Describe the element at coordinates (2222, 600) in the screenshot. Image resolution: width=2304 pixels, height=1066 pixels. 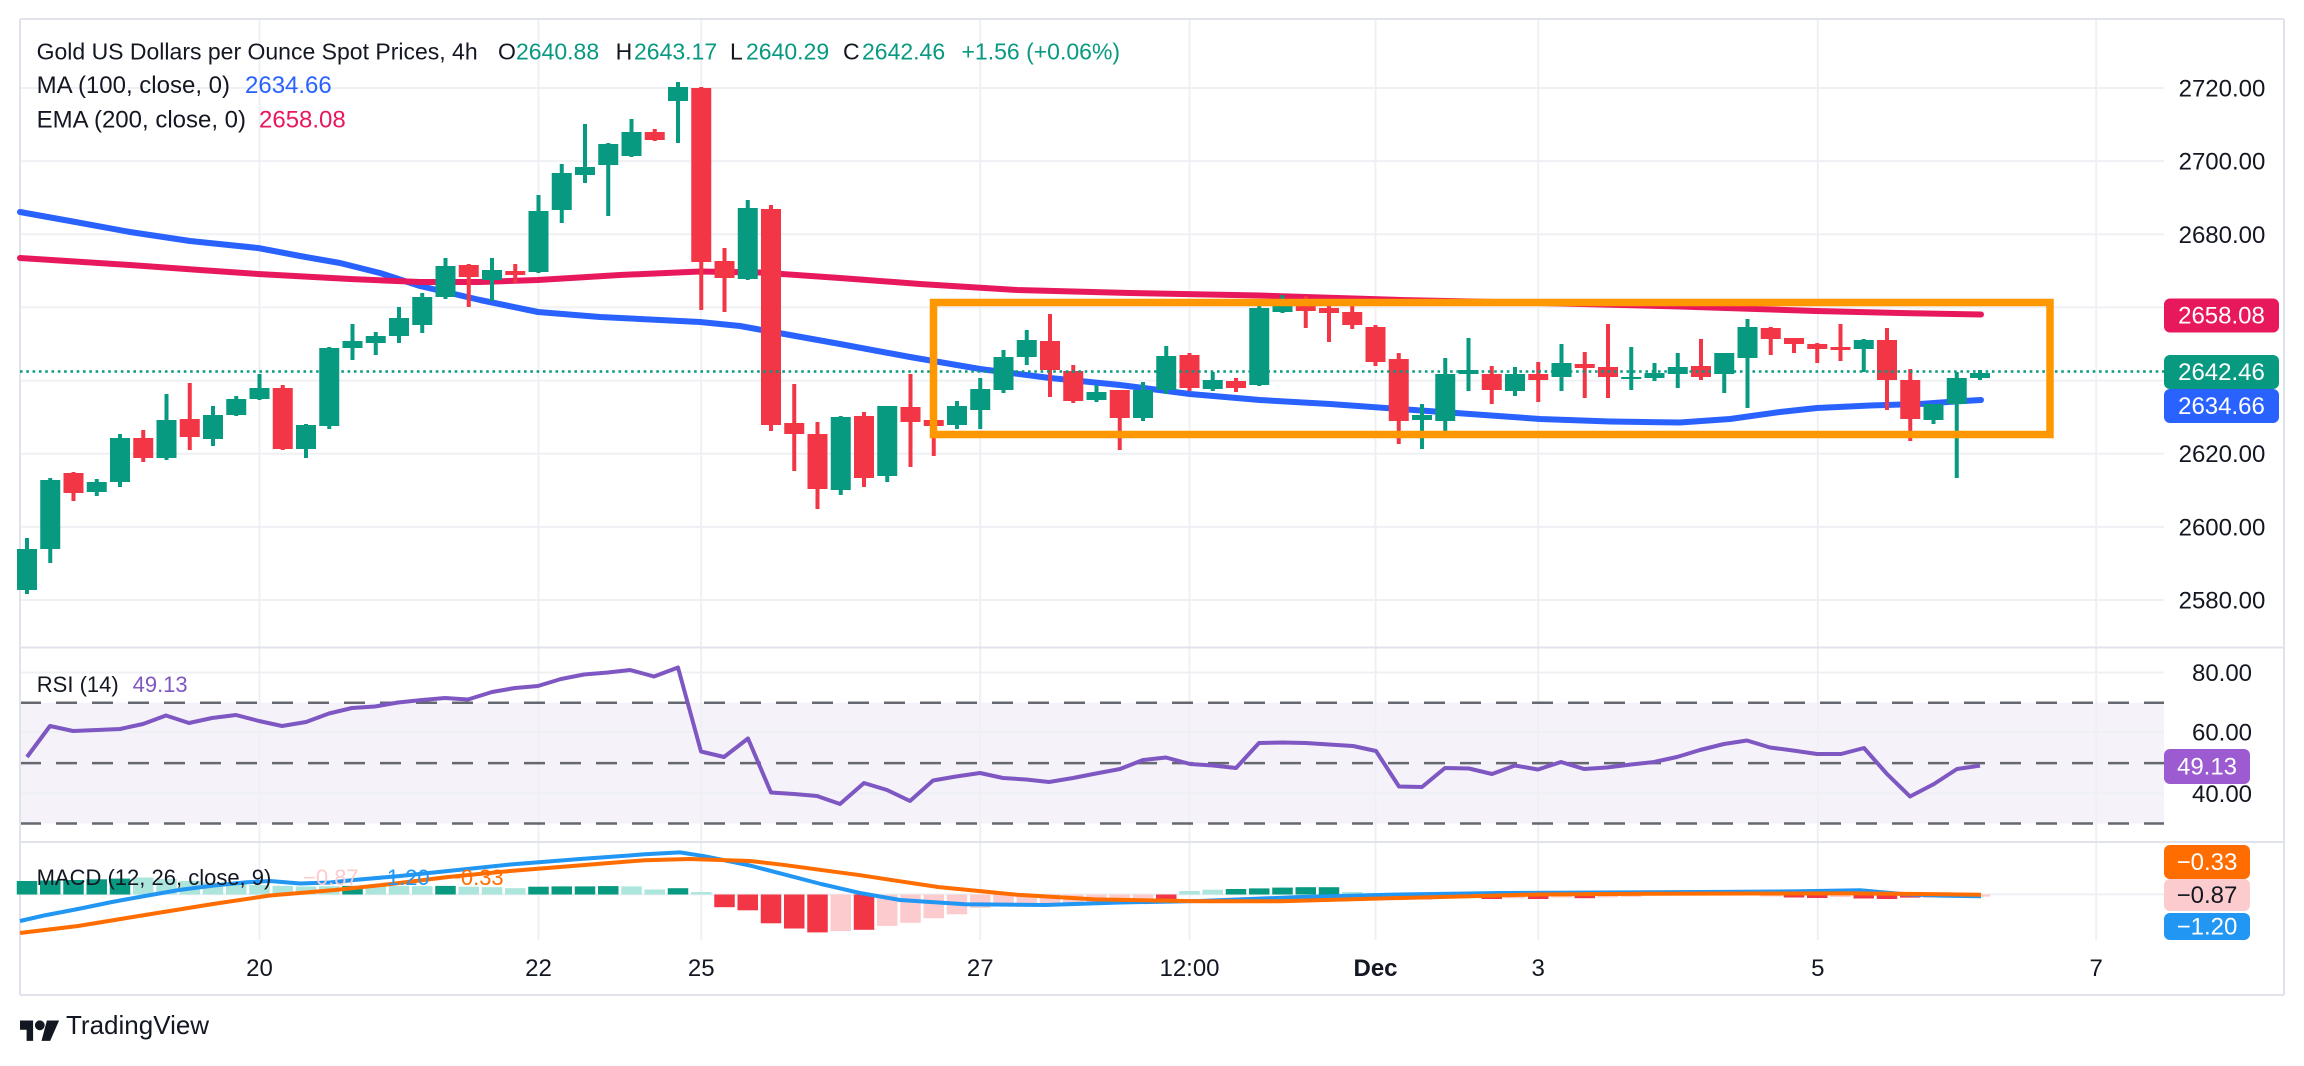
I see `svg-text: 2580.00` at that location.